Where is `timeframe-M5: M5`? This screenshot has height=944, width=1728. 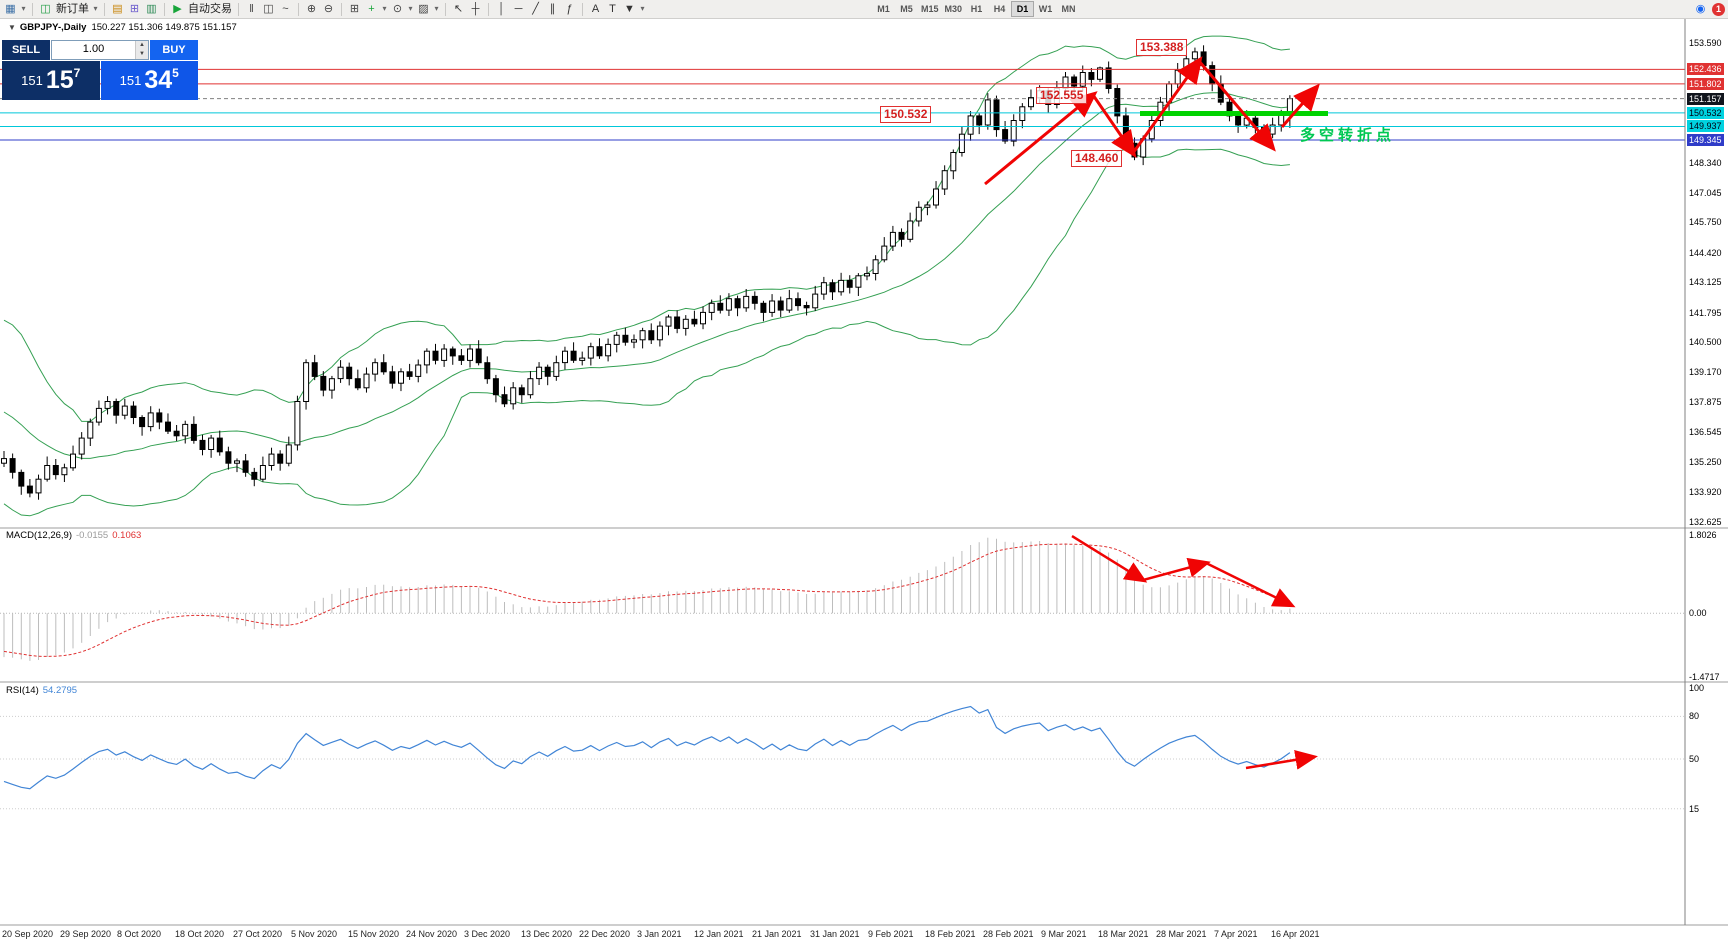
timeframe-M5: M5 is located at coordinates (906, 9).